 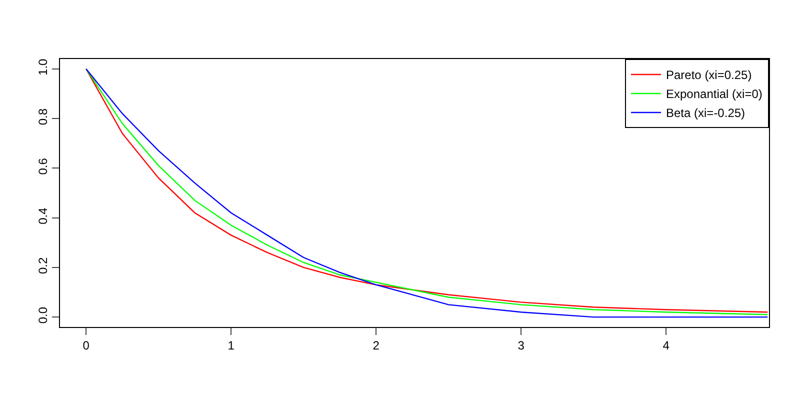 I want to click on y-tick-label: 0.0, so click(x=43, y=315).